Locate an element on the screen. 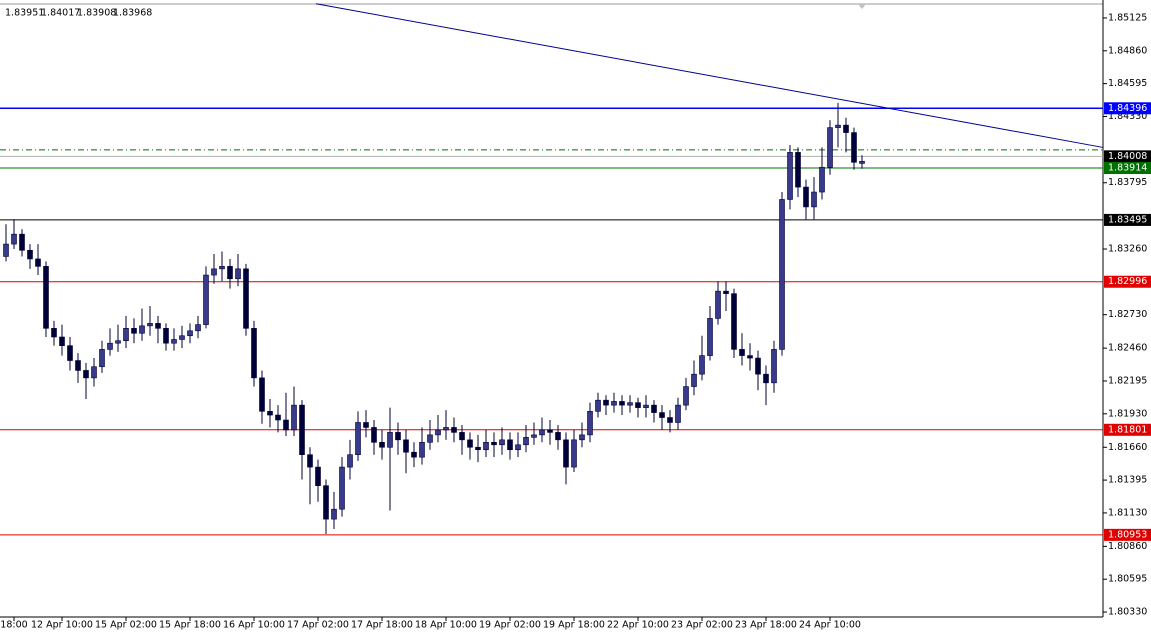 The height and width of the screenshot is (636, 1151). y-tick-label: 1.81660 is located at coordinates (1127, 447).